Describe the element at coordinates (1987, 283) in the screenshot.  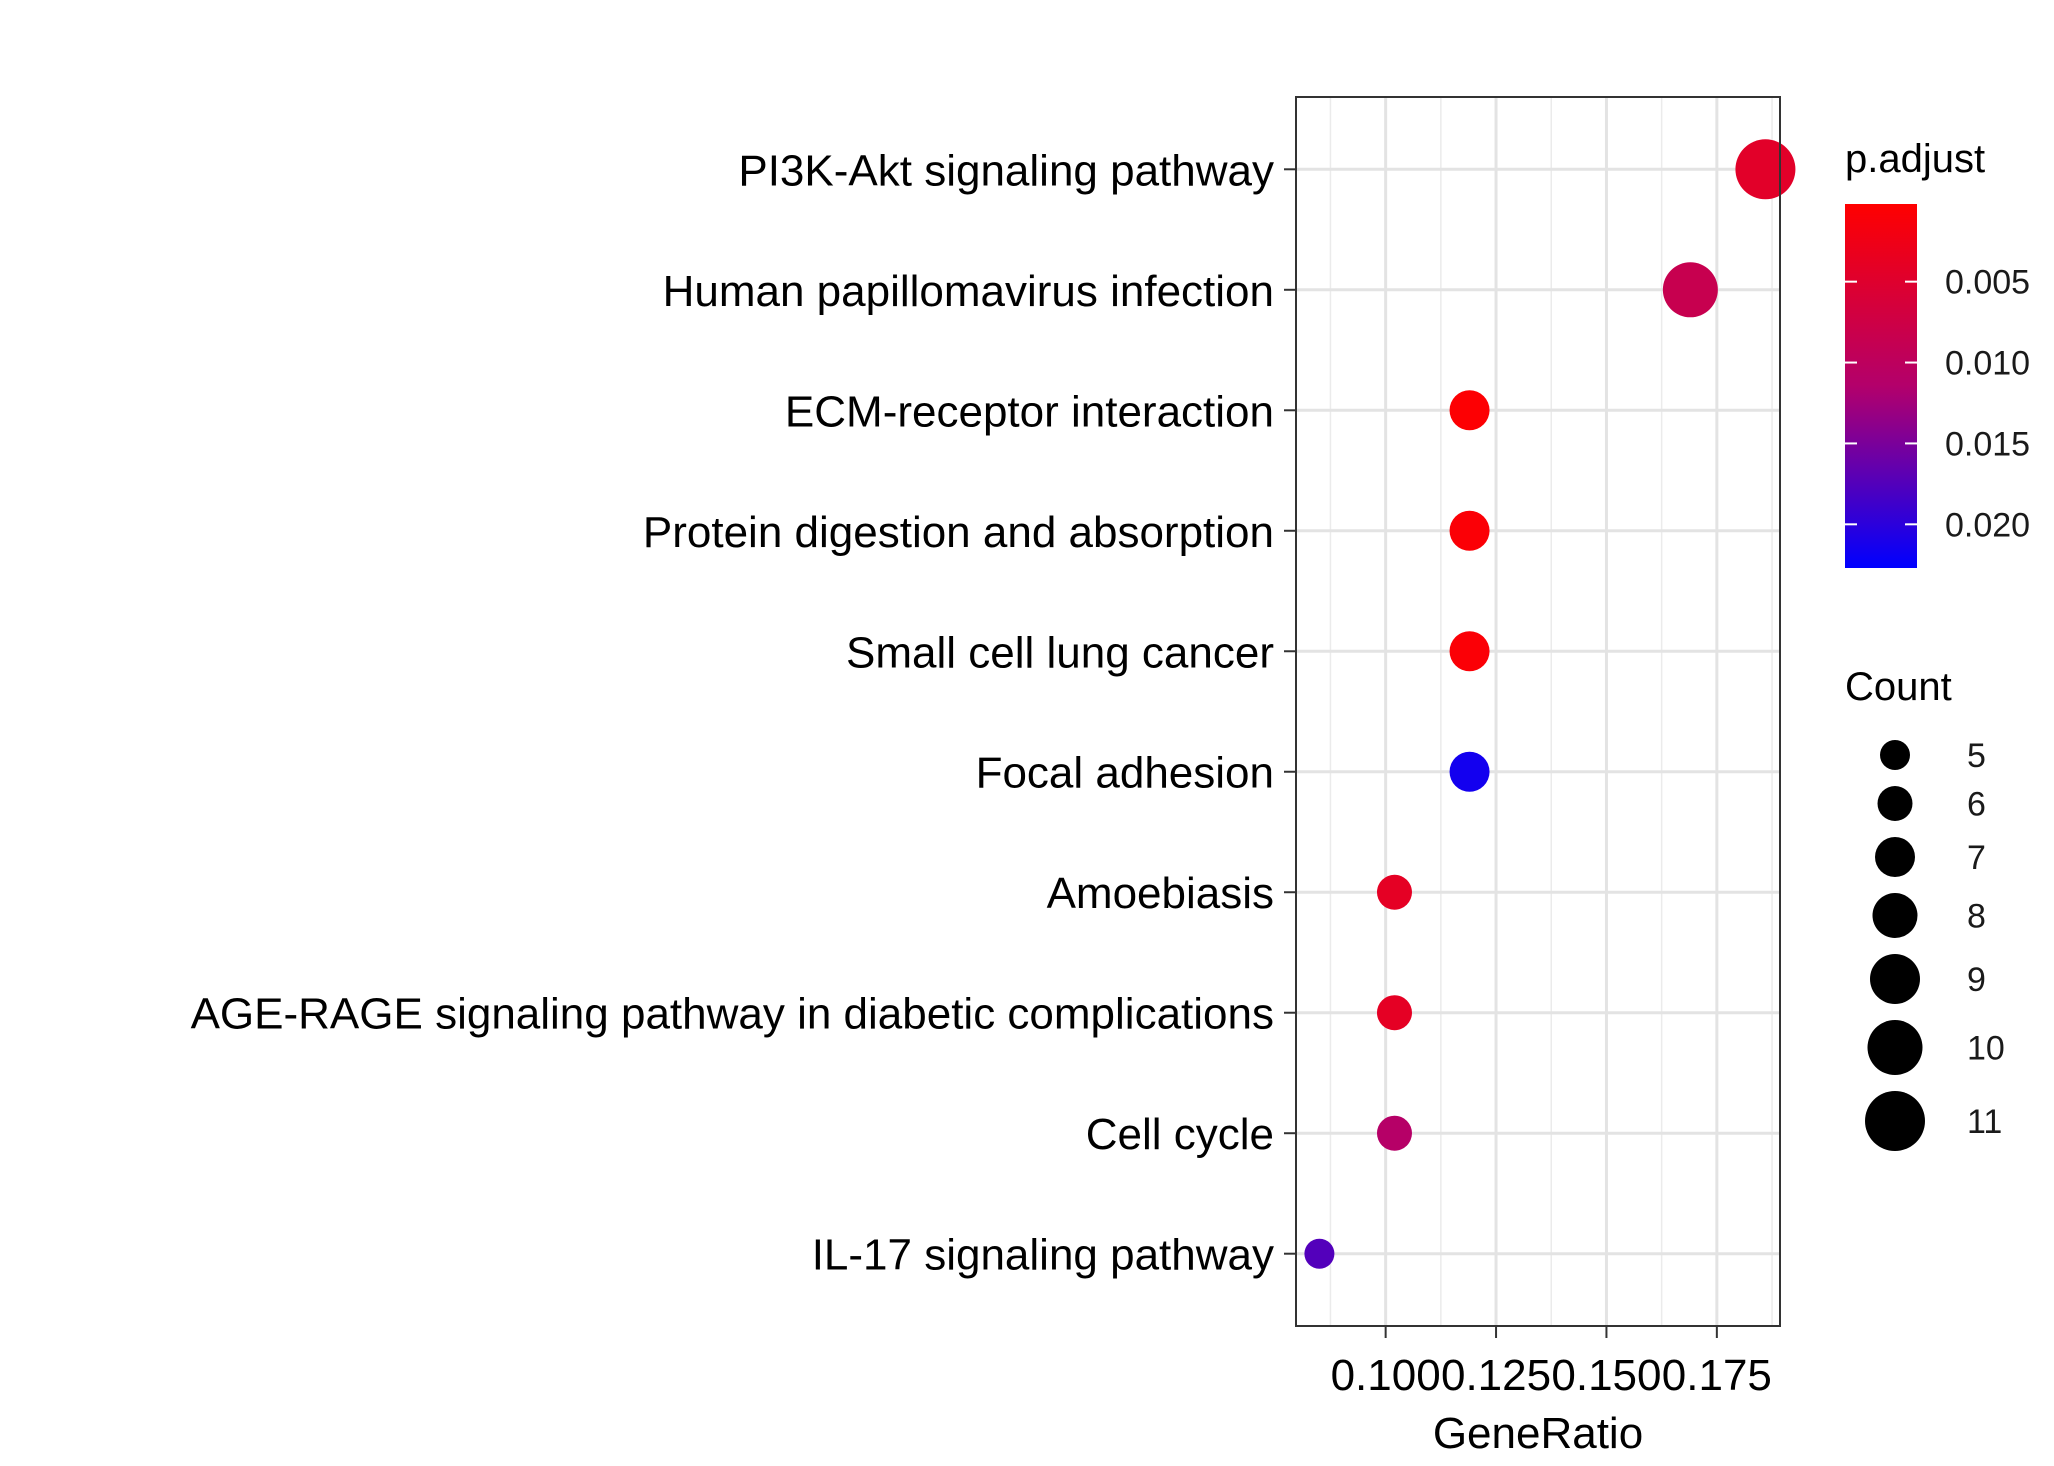
I see `color-legend-tick-label: 0.005` at that location.